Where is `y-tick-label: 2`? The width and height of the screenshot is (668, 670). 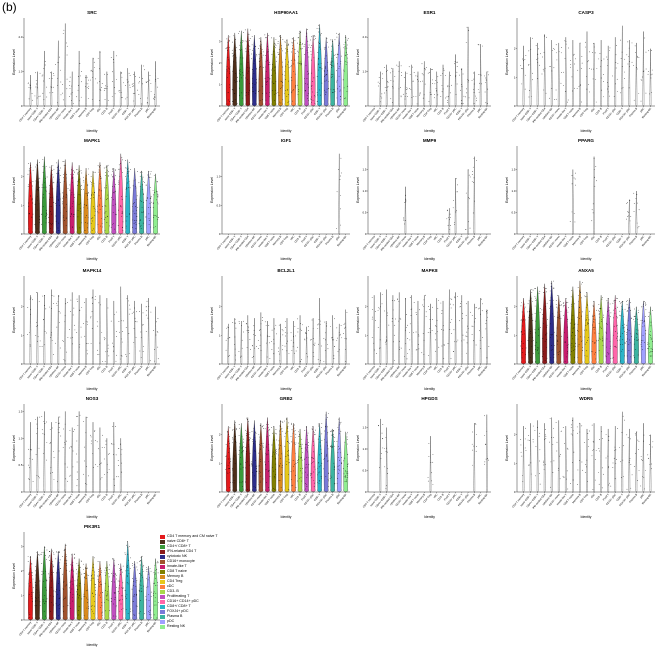 y-tick-label: 2 is located at coordinates (220, 435).